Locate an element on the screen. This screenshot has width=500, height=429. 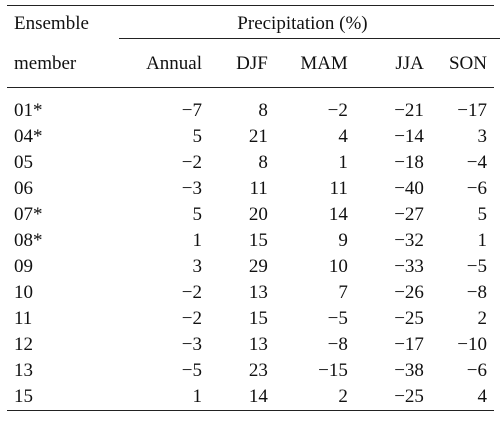
member-cell: 09 is located at coordinates (23, 266).